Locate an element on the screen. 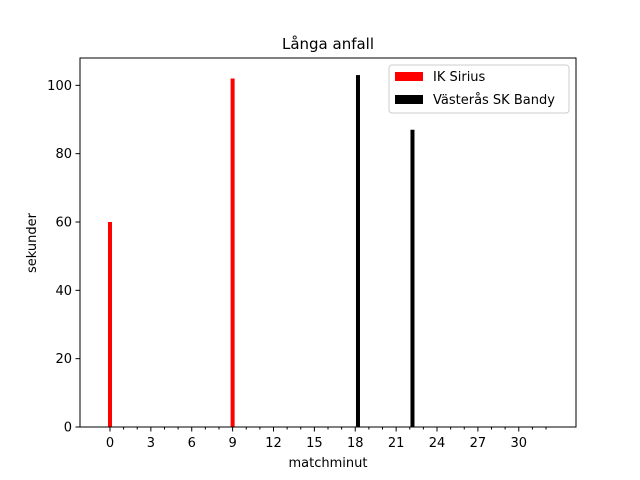 The image size is (640, 480). x-tick-label: 27 is located at coordinates (478, 443).